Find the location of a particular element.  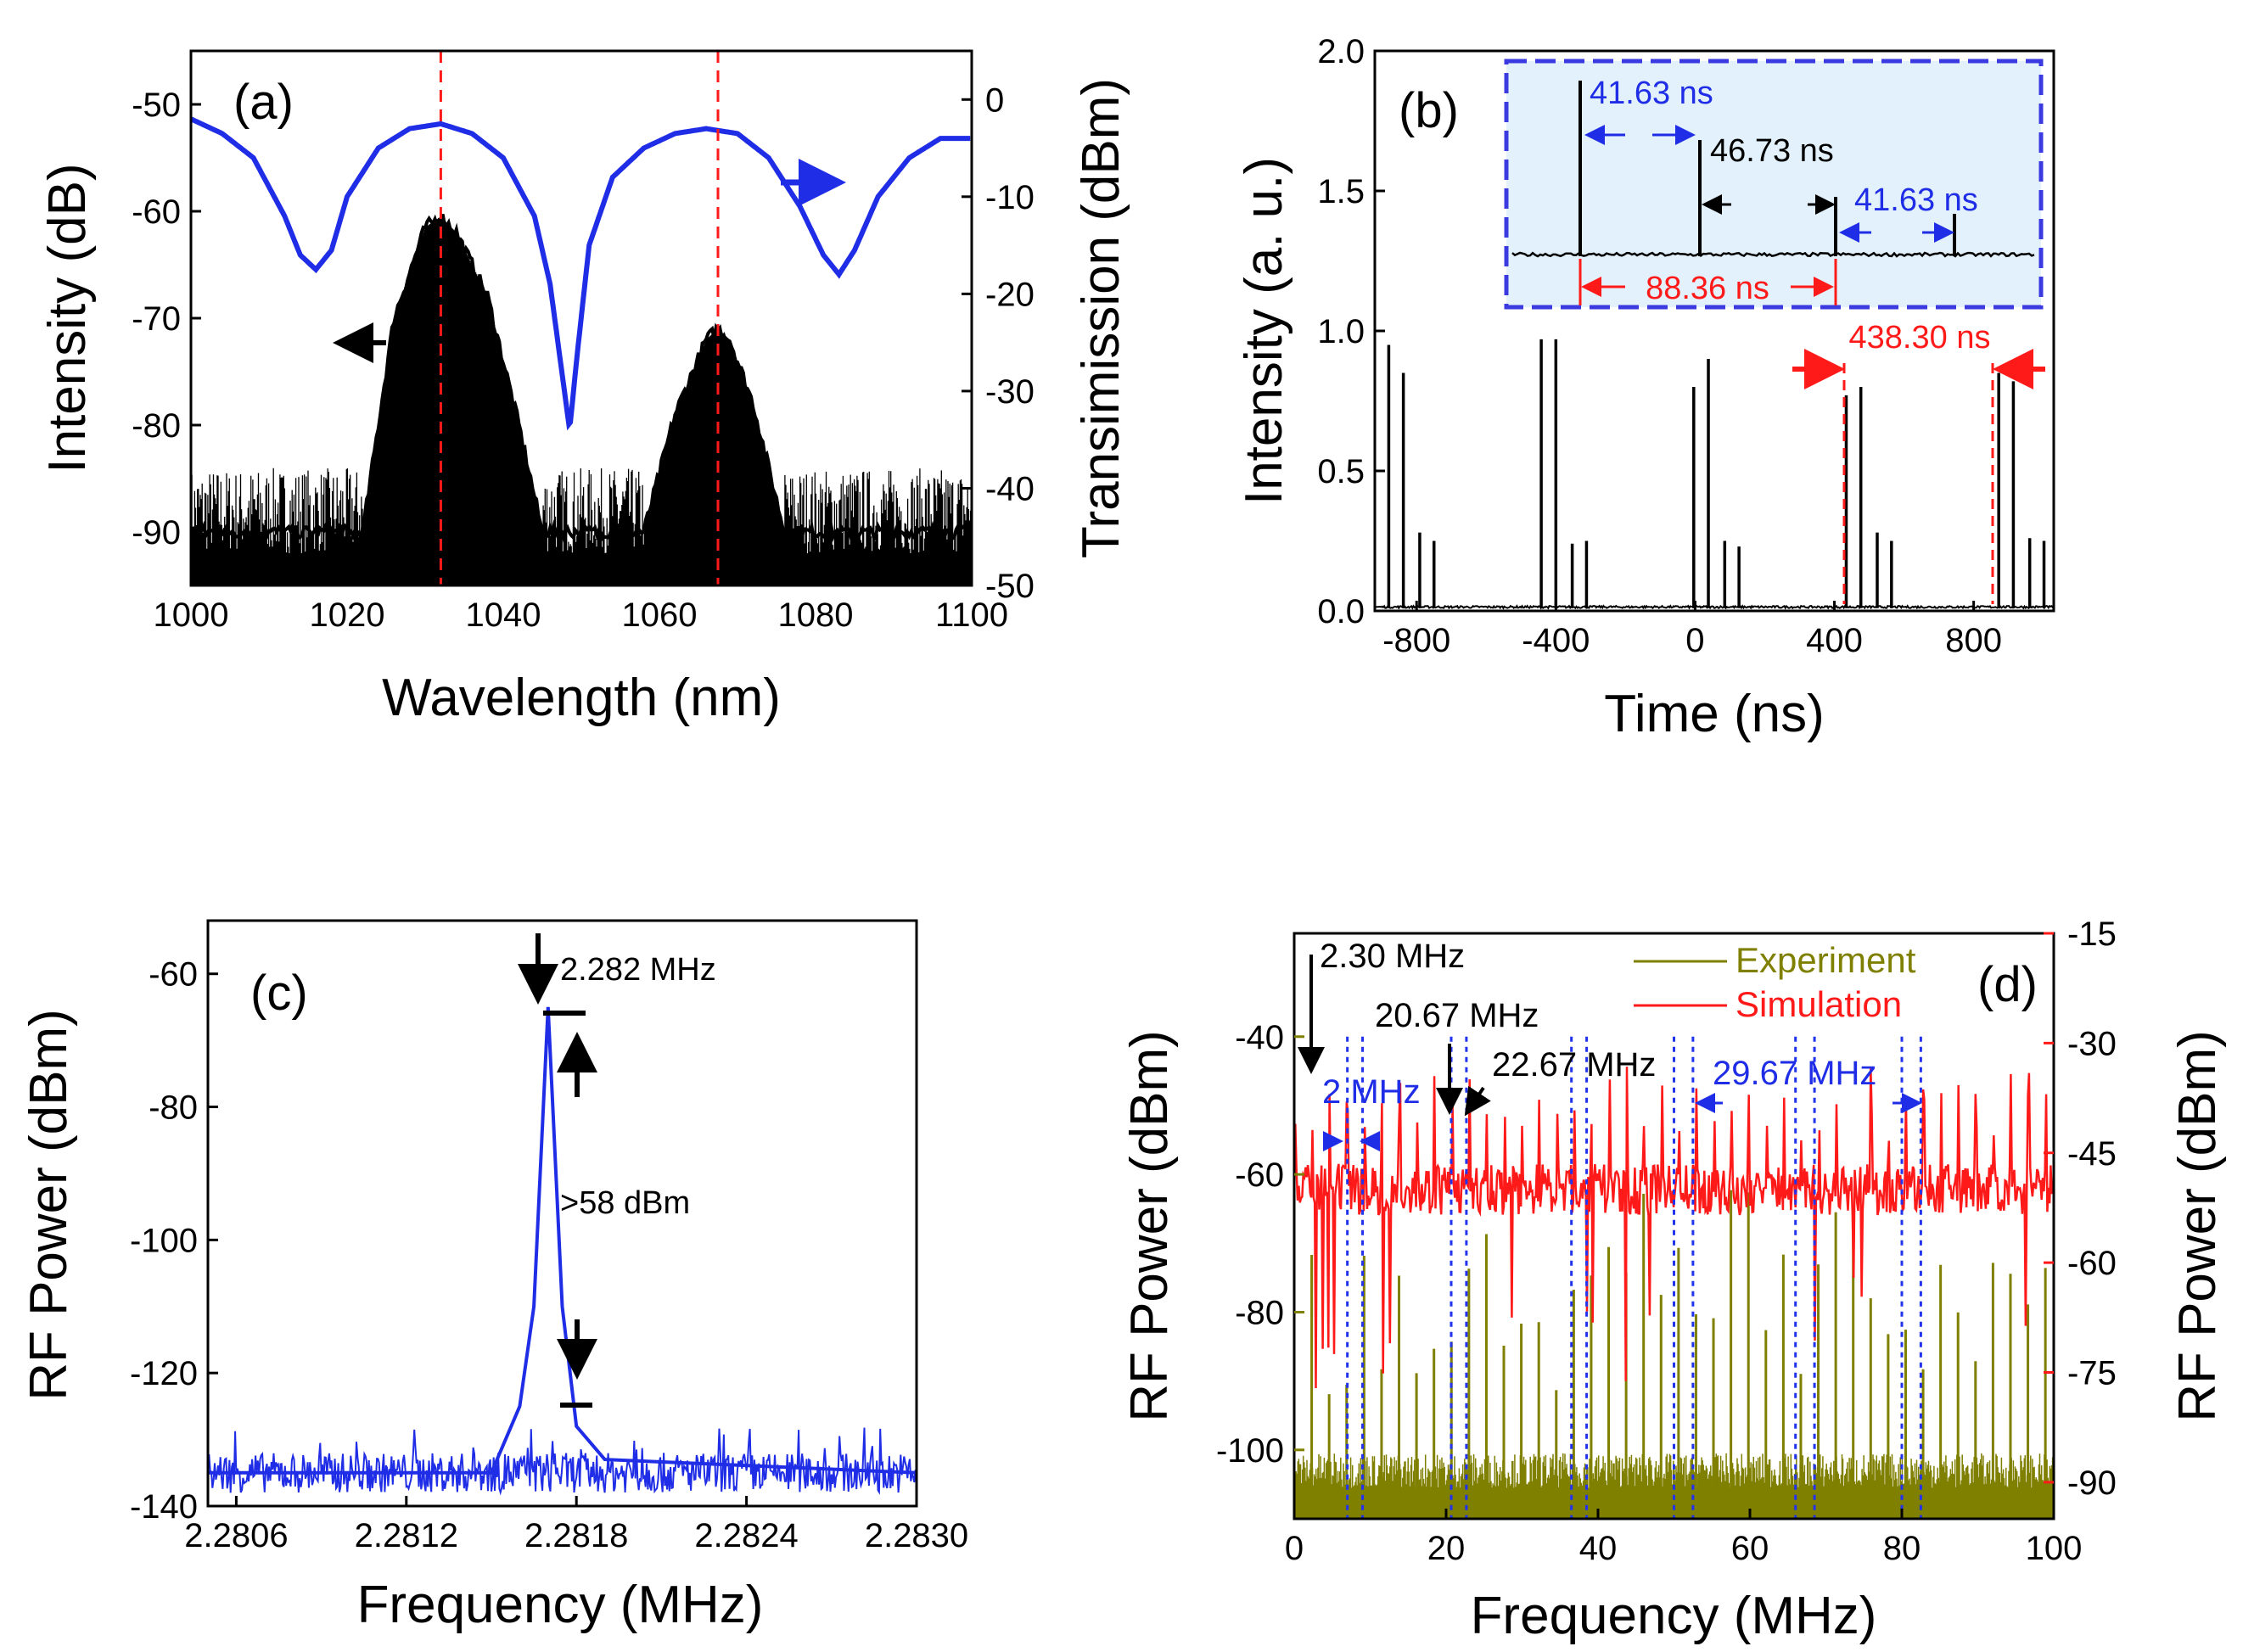

a-y-label-1: -60 is located at coordinates (156, 212).